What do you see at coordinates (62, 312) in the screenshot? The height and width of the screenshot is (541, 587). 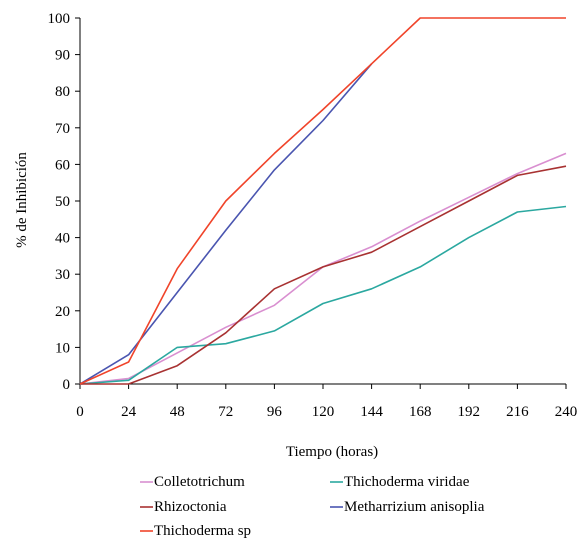 I see `y-tick-label: 20` at bounding box center [62, 312].